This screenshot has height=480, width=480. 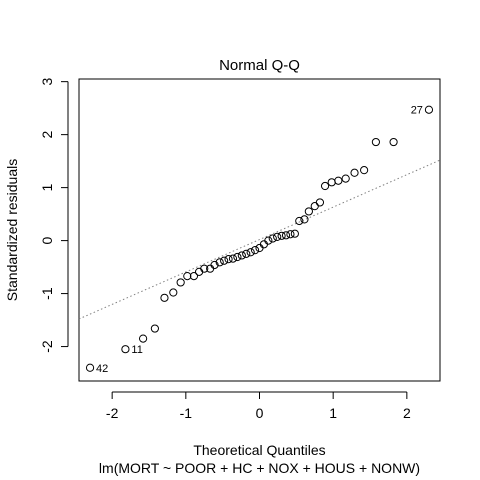 What do you see at coordinates (417, 111) in the screenshot?
I see `point-label-27: 27` at bounding box center [417, 111].